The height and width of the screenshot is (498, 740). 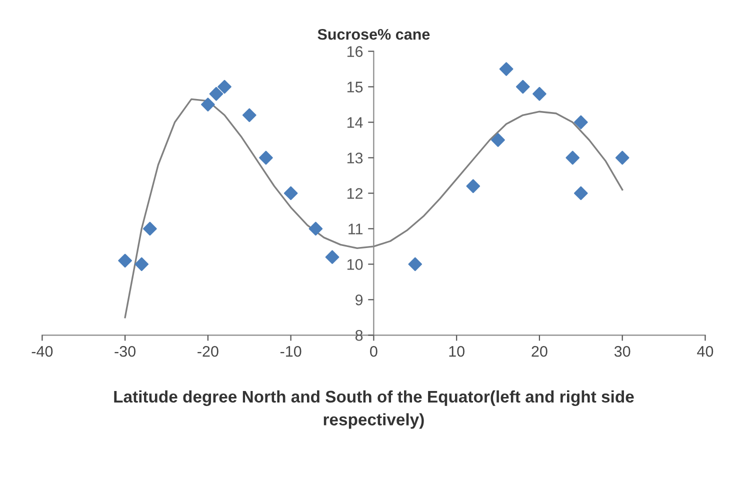 I want to click on x-axis-title: Latitude degree North and South of the Equator(left and right side respectively), so click(x=374, y=409).